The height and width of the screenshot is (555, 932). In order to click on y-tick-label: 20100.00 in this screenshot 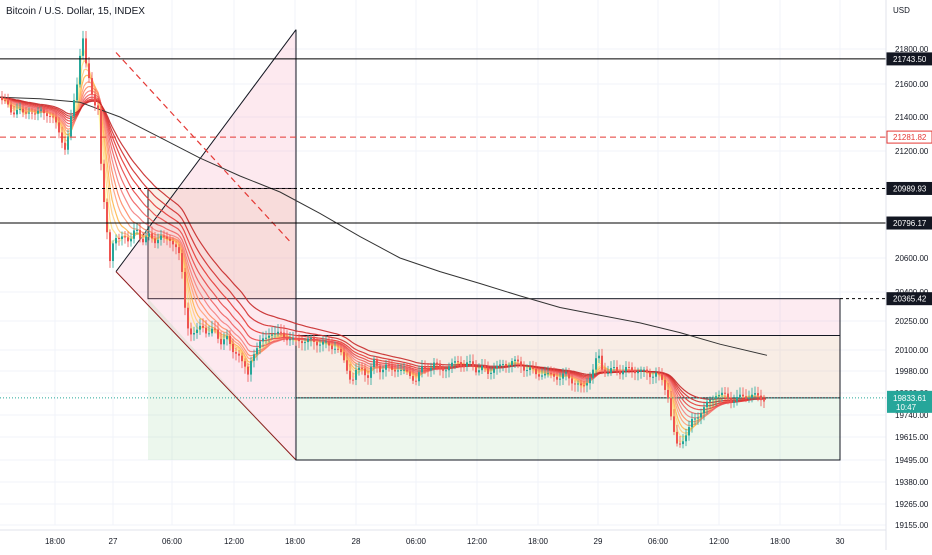, I will do `click(912, 350)`.